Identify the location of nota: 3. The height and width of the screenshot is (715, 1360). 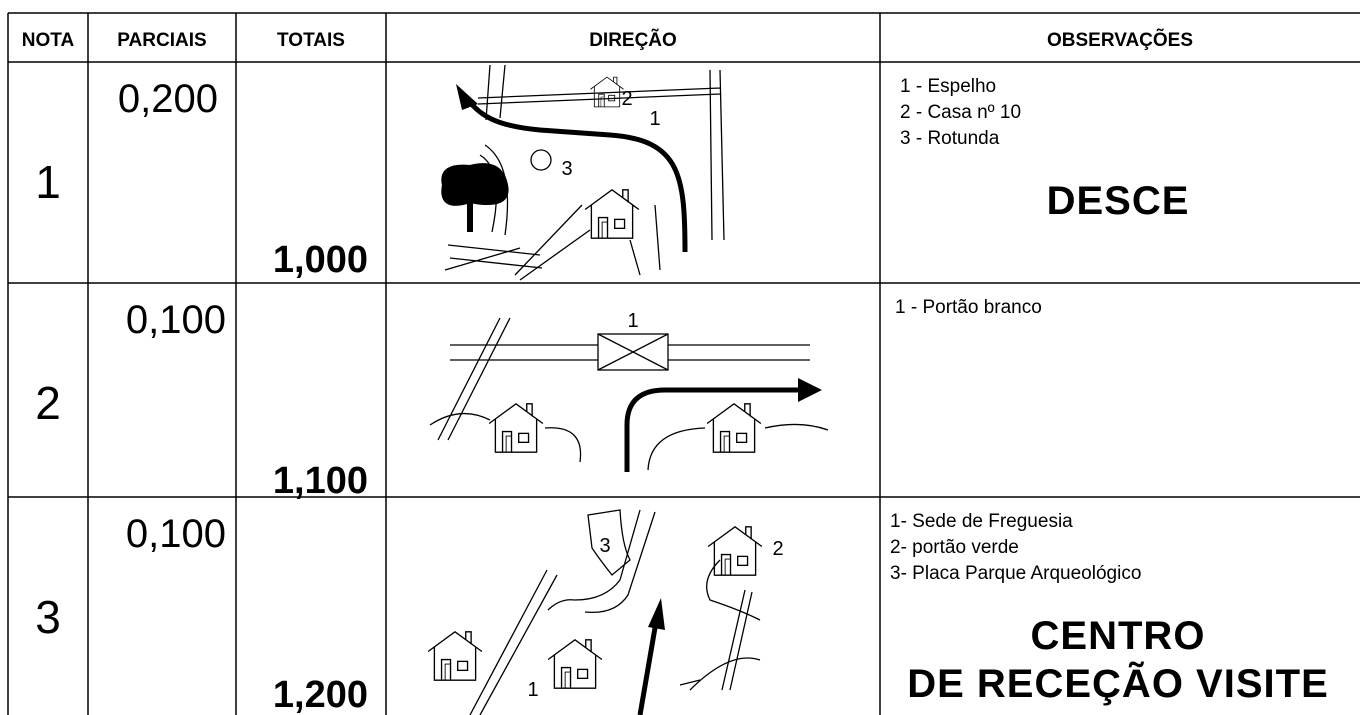
(48, 617).